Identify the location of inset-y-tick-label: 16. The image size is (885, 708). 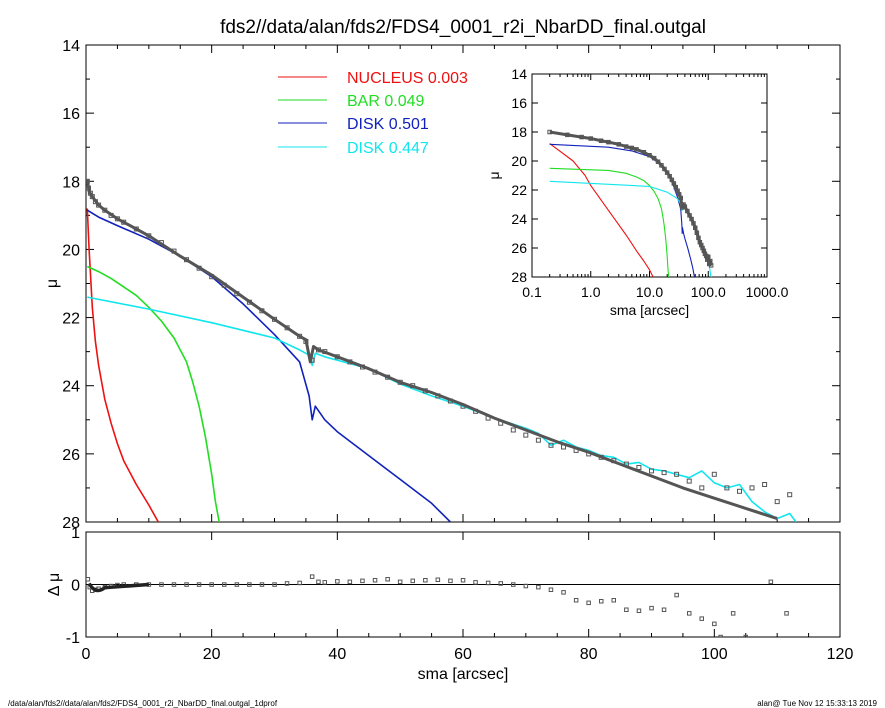
(519, 103).